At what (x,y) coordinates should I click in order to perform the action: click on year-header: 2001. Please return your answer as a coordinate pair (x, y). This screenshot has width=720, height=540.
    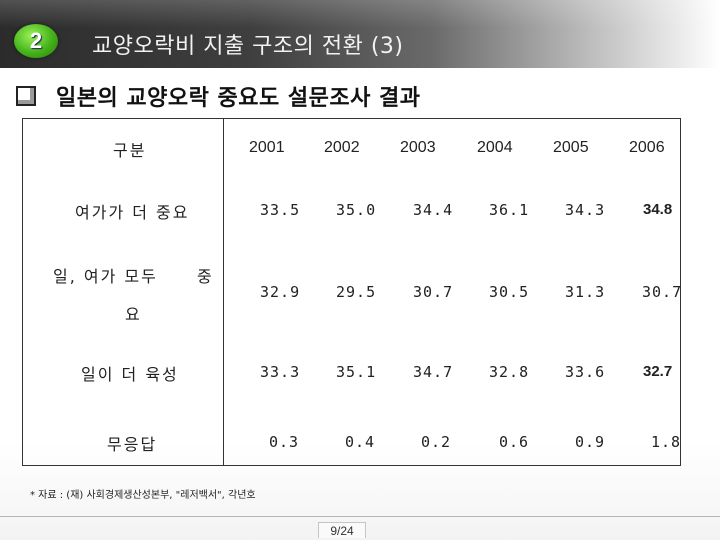
    Looking at the image, I should click on (267, 147).